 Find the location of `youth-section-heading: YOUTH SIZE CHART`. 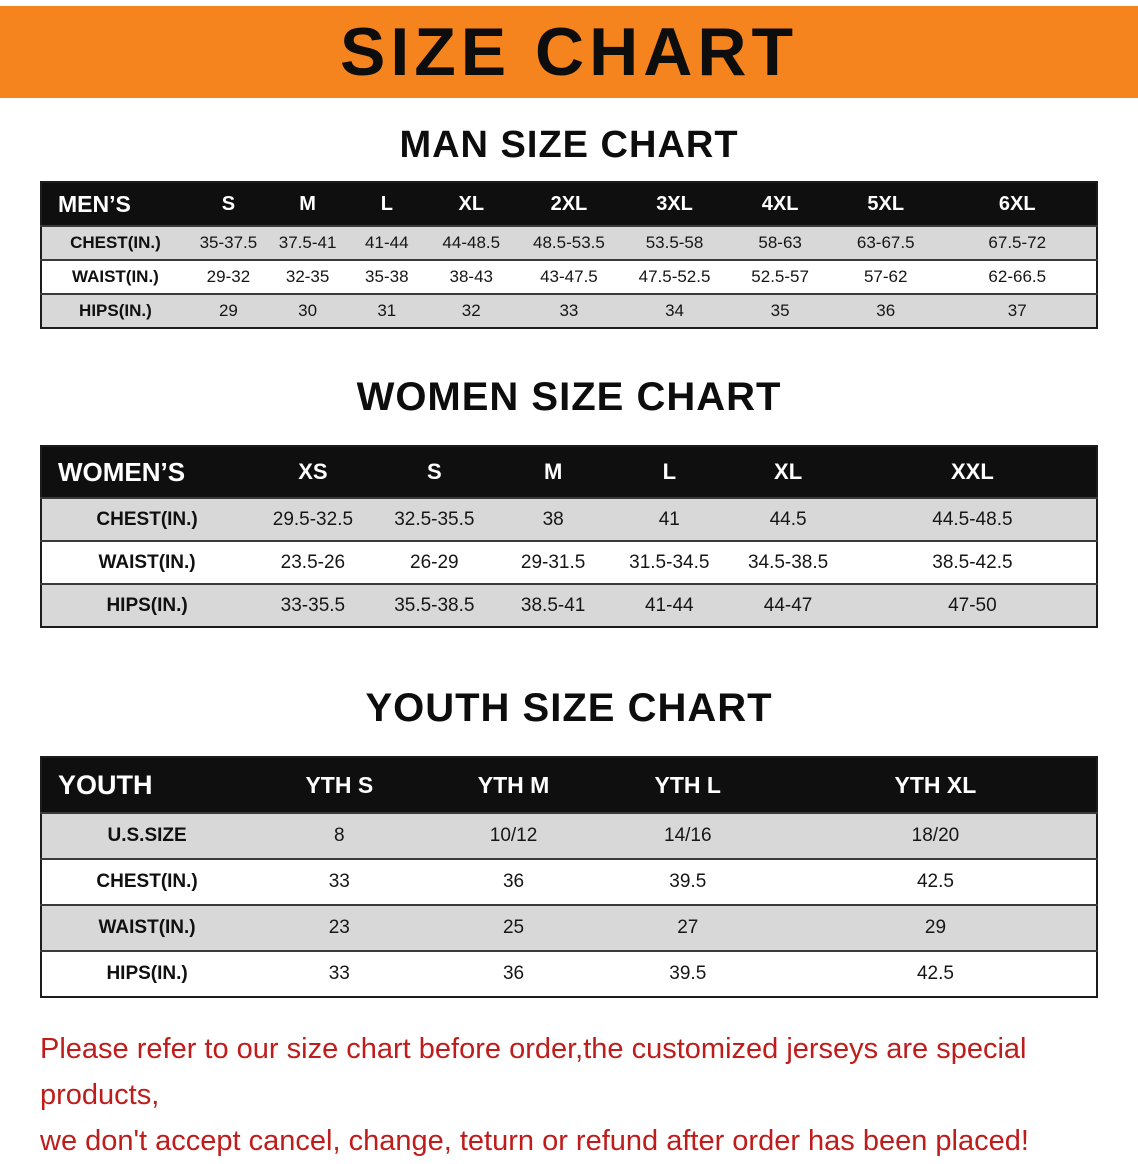

youth-section-heading: YOUTH SIZE CHART is located at coordinates (569, 708).